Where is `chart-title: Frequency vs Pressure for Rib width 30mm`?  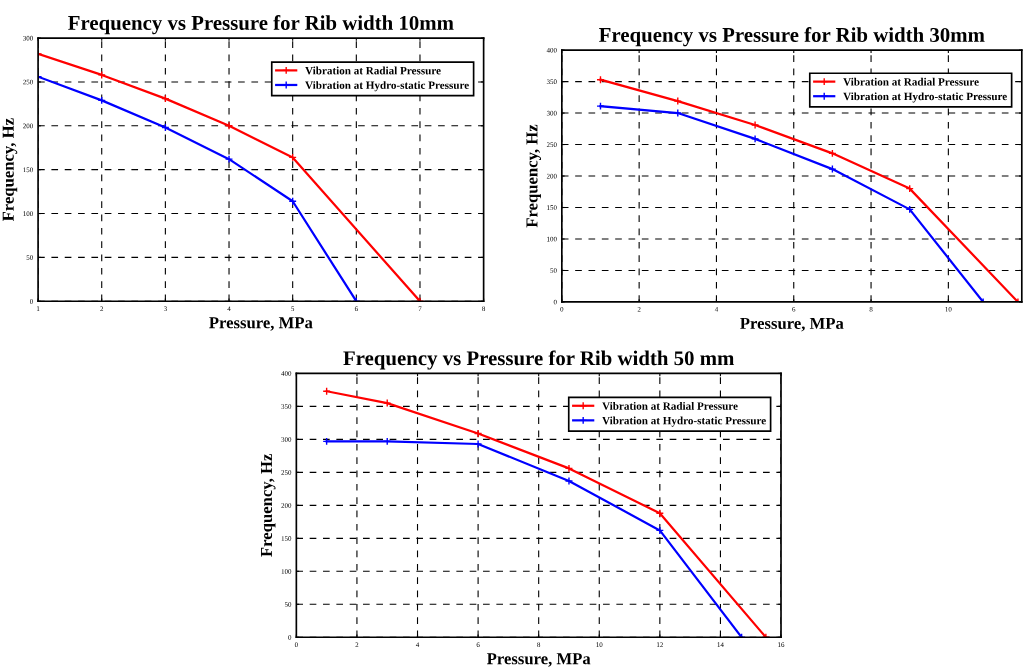 chart-title: Frequency vs Pressure for Rib width 30mm is located at coordinates (792, 37).